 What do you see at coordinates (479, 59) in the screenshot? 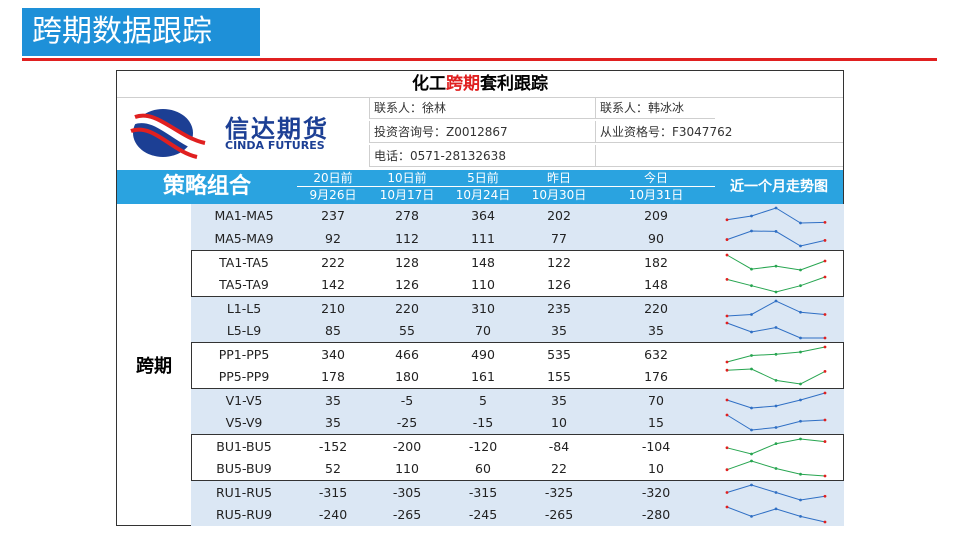
I see `header-divider` at bounding box center [479, 59].